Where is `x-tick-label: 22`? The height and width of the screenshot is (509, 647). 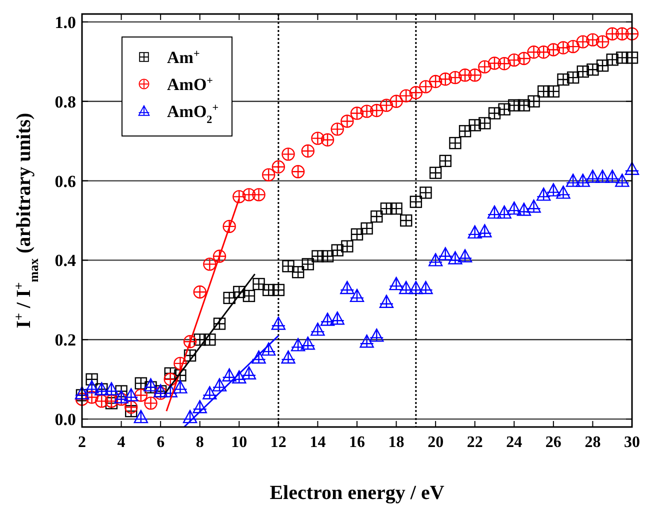
x-tick-label: 22 is located at coordinates (474, 442).